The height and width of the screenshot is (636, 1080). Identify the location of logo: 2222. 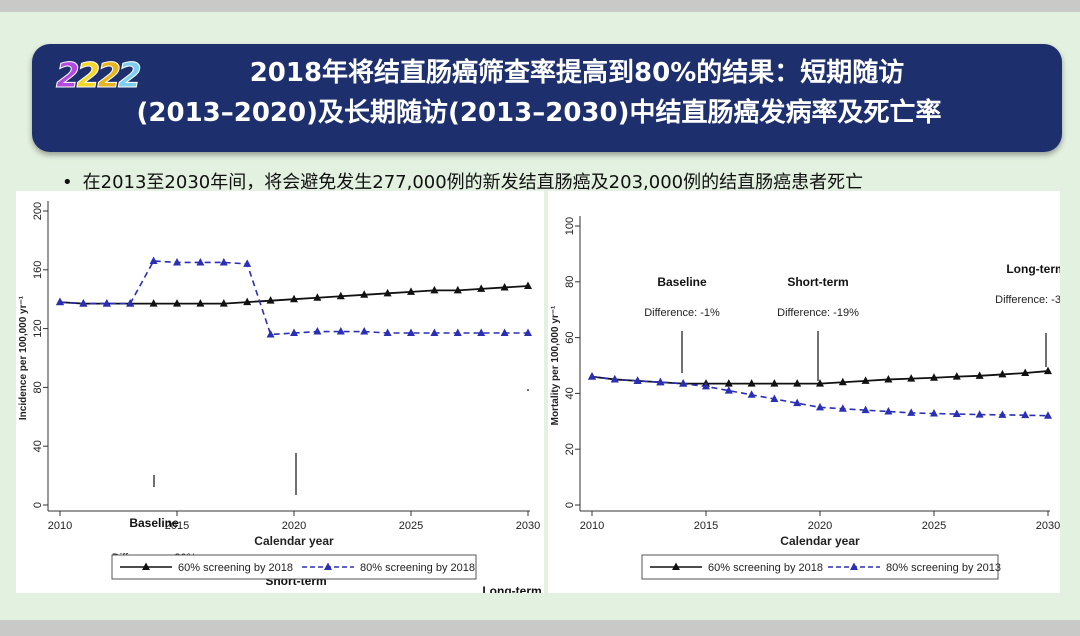
(99, 76).